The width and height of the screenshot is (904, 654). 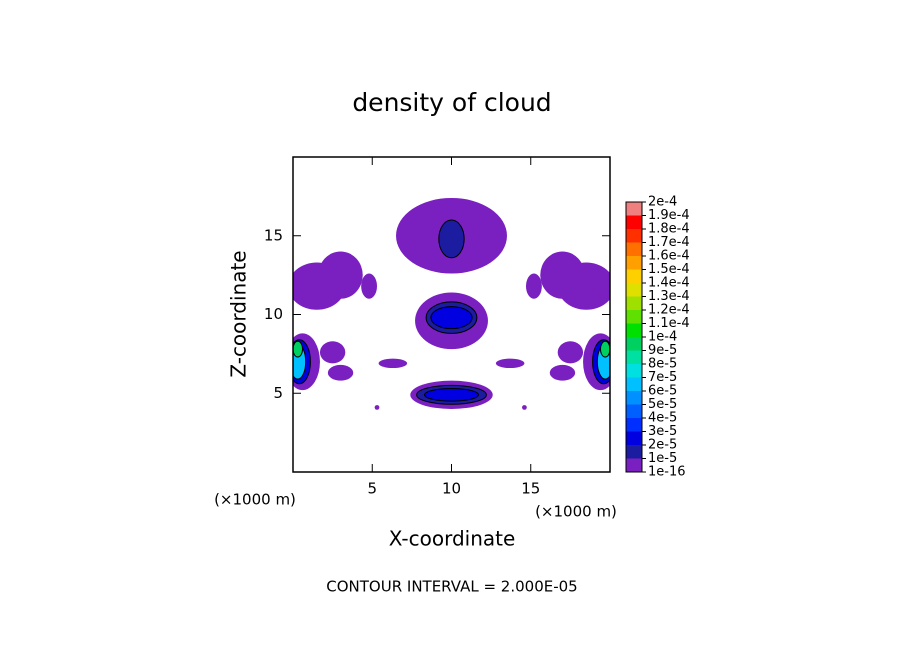 What do you see at coordinates (662, 431) in the screenshot?
I see `colorbar-label: 3e-5` at bounding box center [662, 431].